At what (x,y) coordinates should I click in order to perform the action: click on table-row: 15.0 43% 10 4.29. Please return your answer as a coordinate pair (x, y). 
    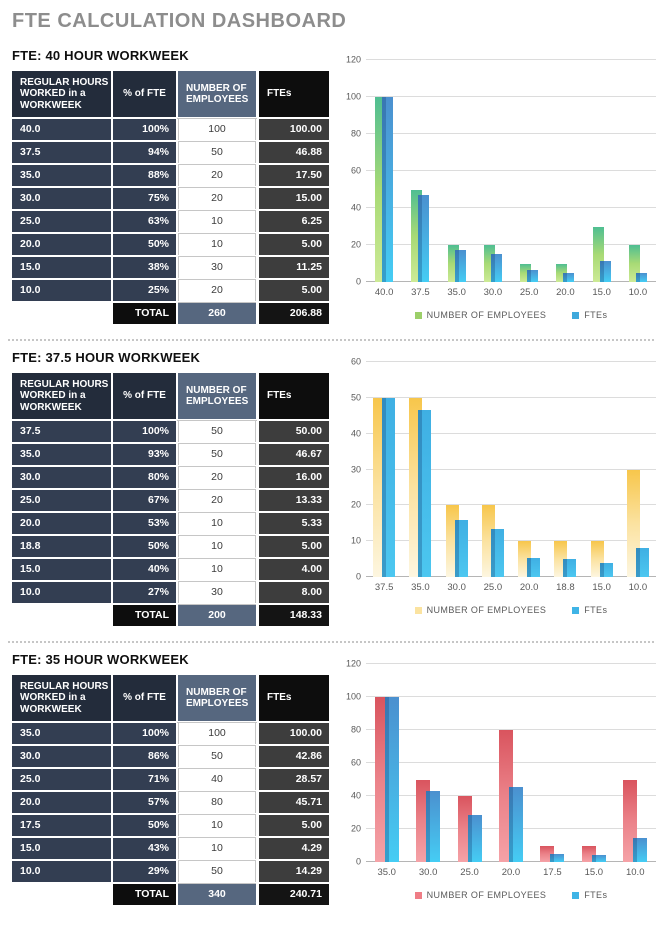
    Looking at the image, I should click on (170, 849).